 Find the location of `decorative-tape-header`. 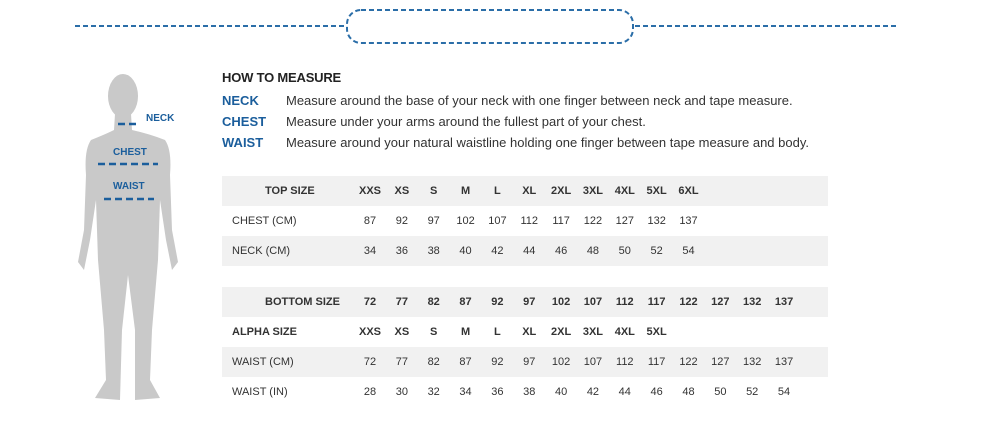

decorative-tape-header is located at coordinates (486, 26).